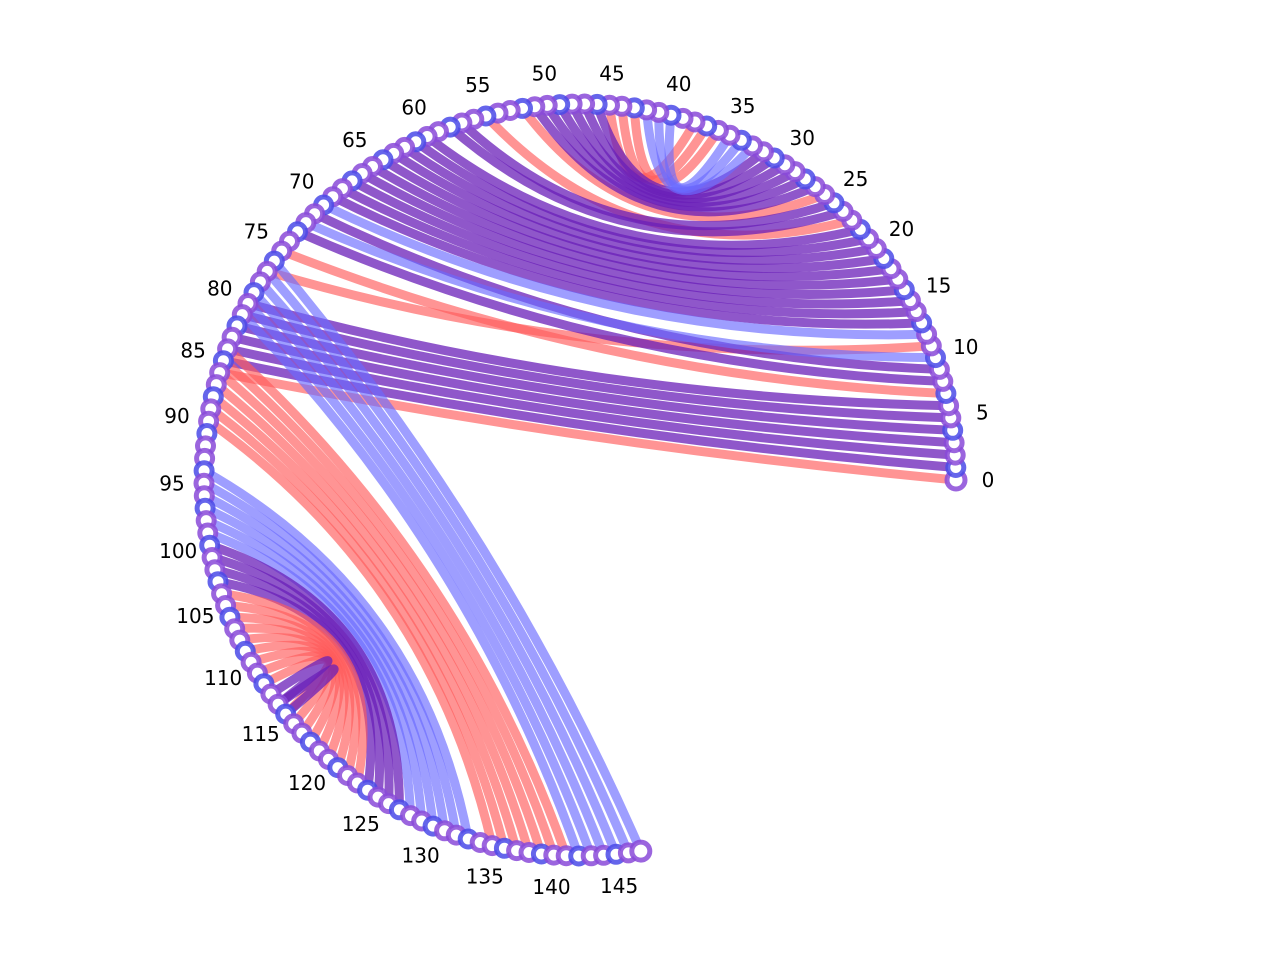  Describe the element at coordinates (485, 877) in the screenshot. I see `tick-label: 135` at that location.